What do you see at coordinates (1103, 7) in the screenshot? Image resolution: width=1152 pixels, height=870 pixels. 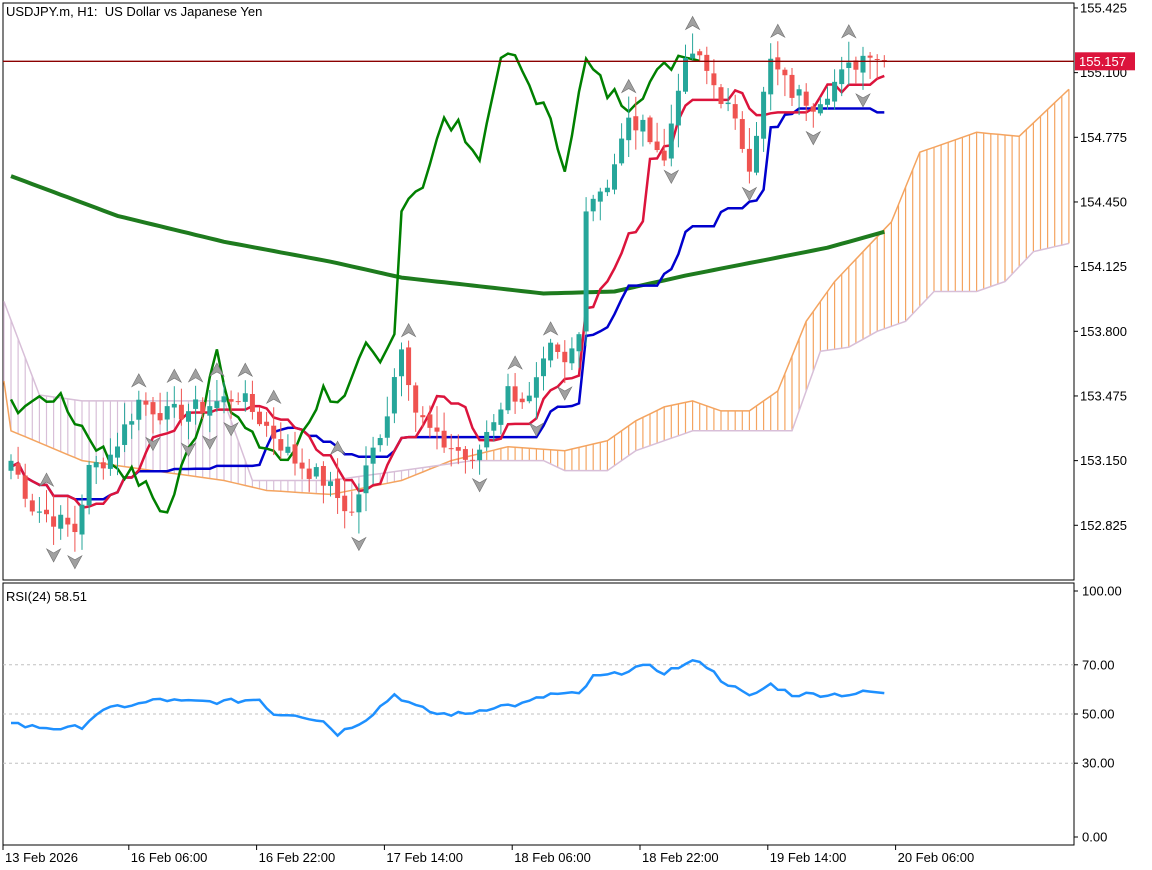 I see `price-axis-label: 155.425` at bounding box center [1103, 7].